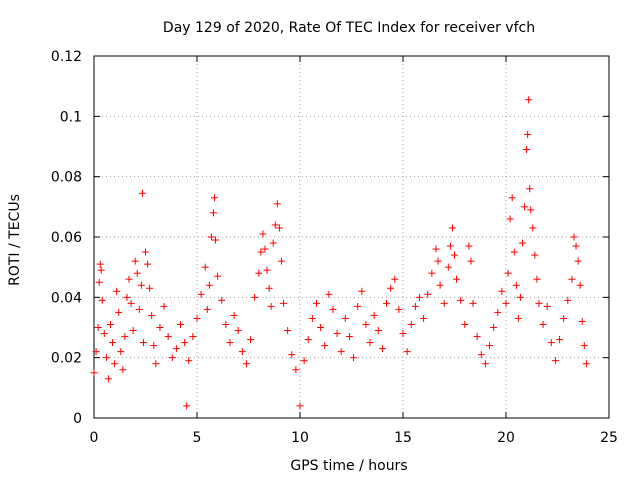  Describe the element at coordinates (197, 438) in the screenshot. I see `x-tick-label: 5` at that location.